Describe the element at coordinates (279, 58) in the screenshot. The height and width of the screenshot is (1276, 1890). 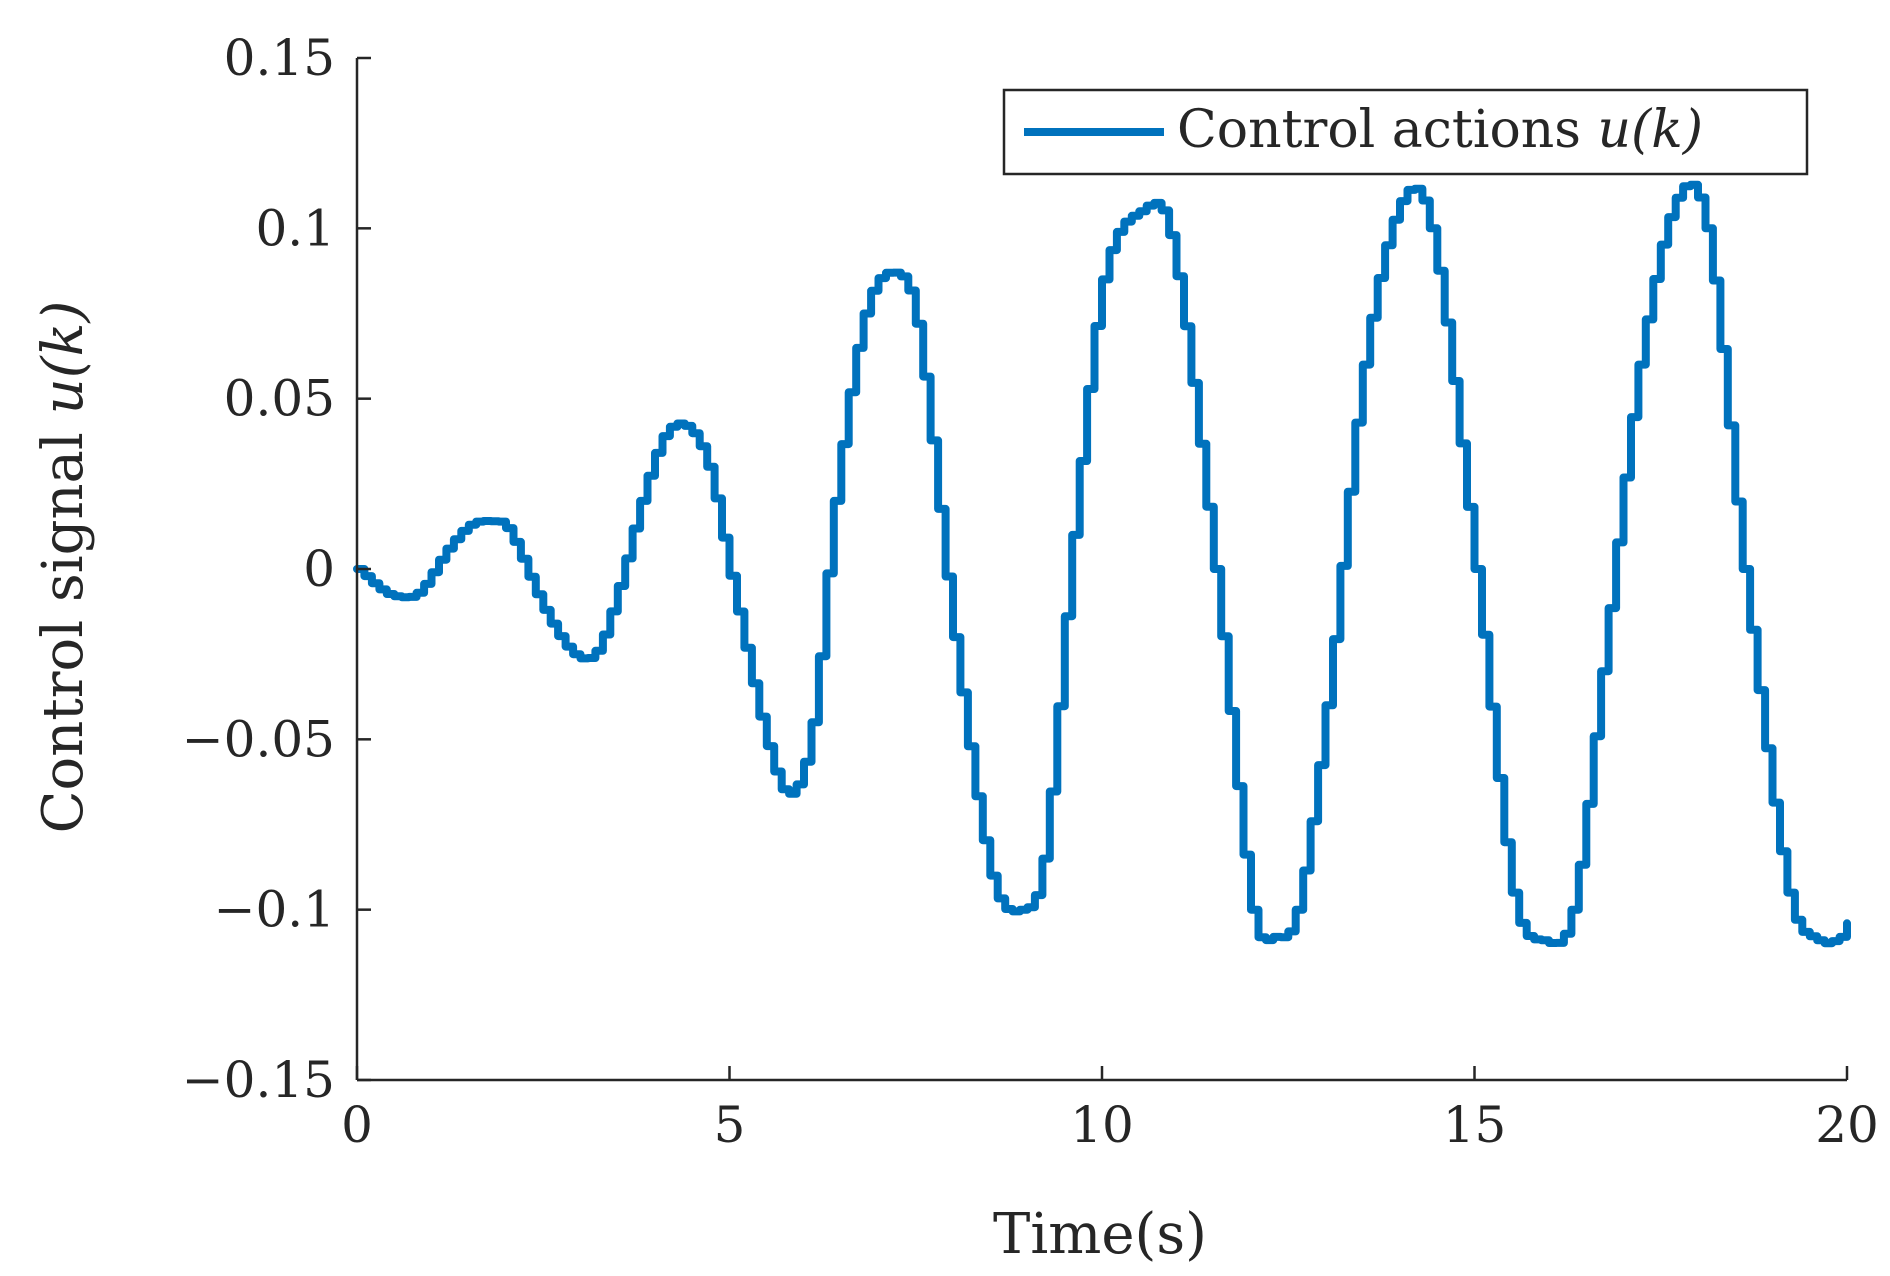
I see `y-tick-label: 0.15` at that location.